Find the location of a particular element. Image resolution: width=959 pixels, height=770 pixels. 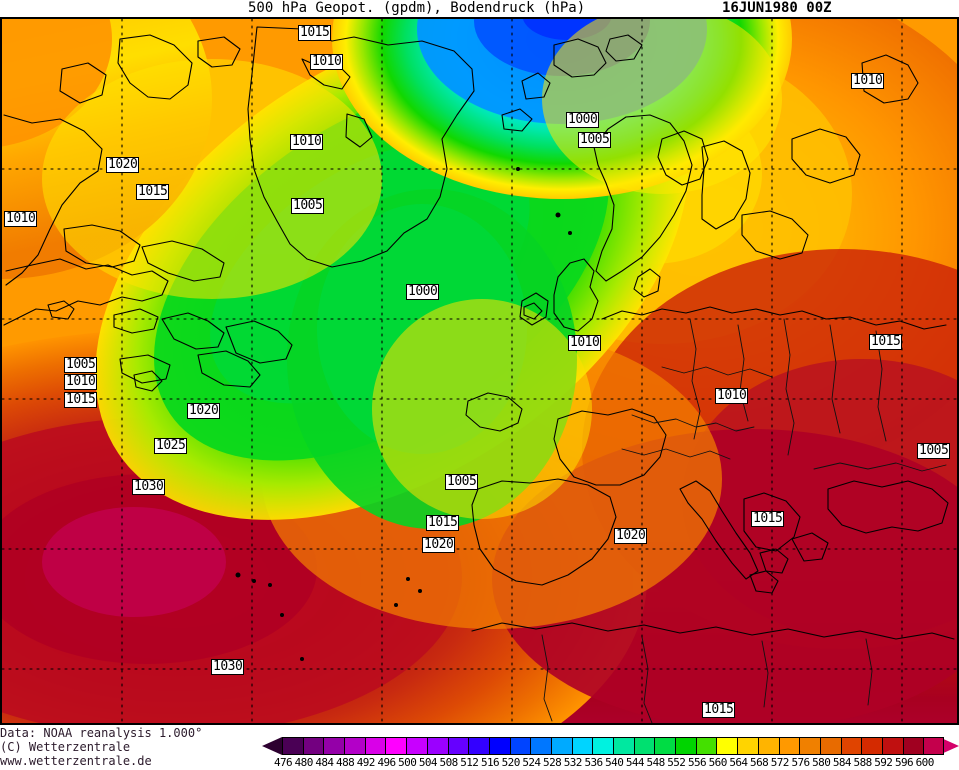

color-scale-tick-label: 584 is located at coordinates (842, 762).